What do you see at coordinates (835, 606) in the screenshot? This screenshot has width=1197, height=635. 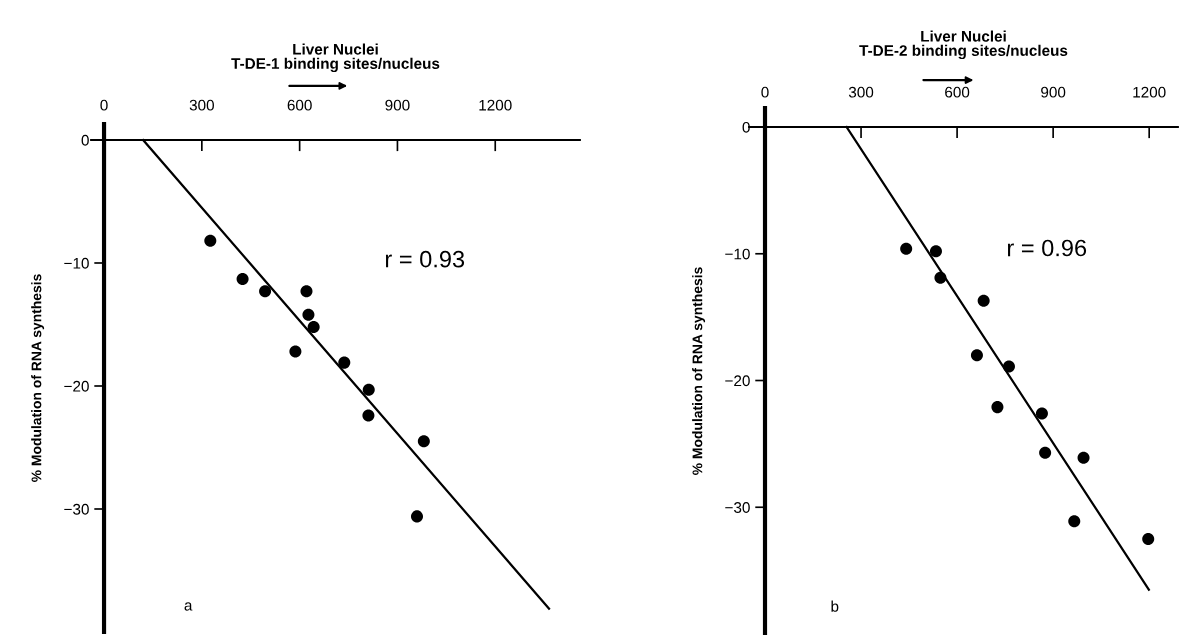 I see `annotation: b` at bounding box center [835, 606].